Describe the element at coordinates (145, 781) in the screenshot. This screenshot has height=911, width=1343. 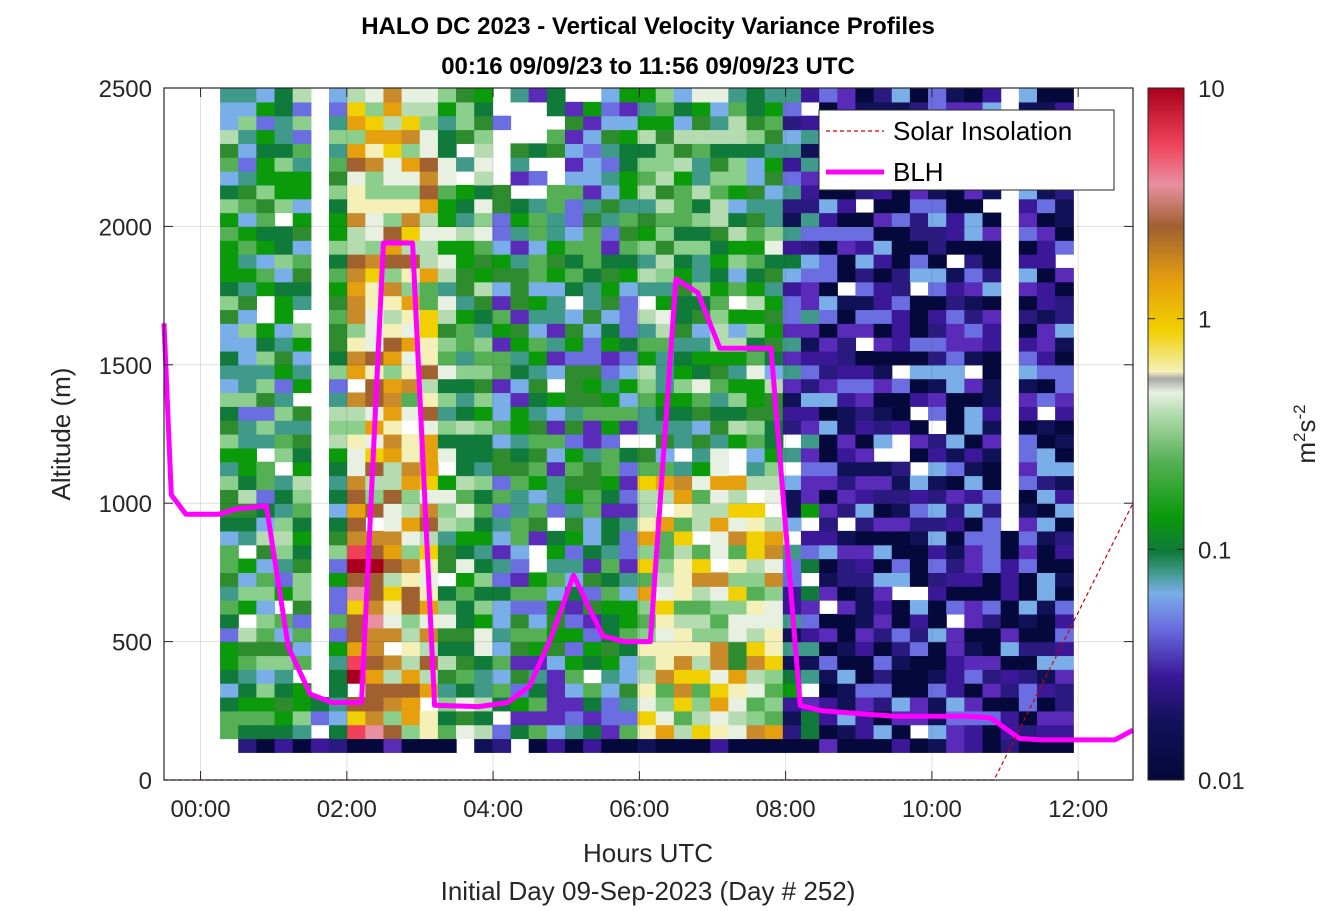
I see `y-tick-label: 0` at that location.